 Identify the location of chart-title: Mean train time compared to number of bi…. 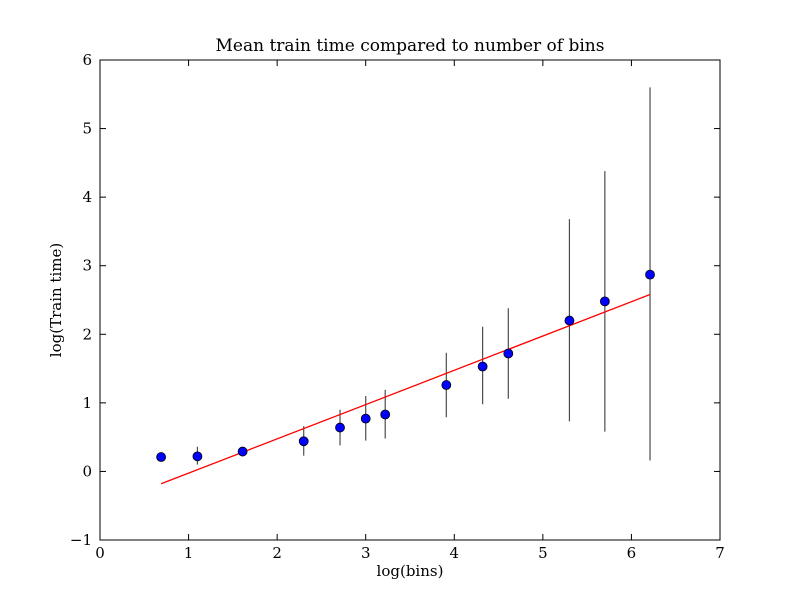
(410, 46).